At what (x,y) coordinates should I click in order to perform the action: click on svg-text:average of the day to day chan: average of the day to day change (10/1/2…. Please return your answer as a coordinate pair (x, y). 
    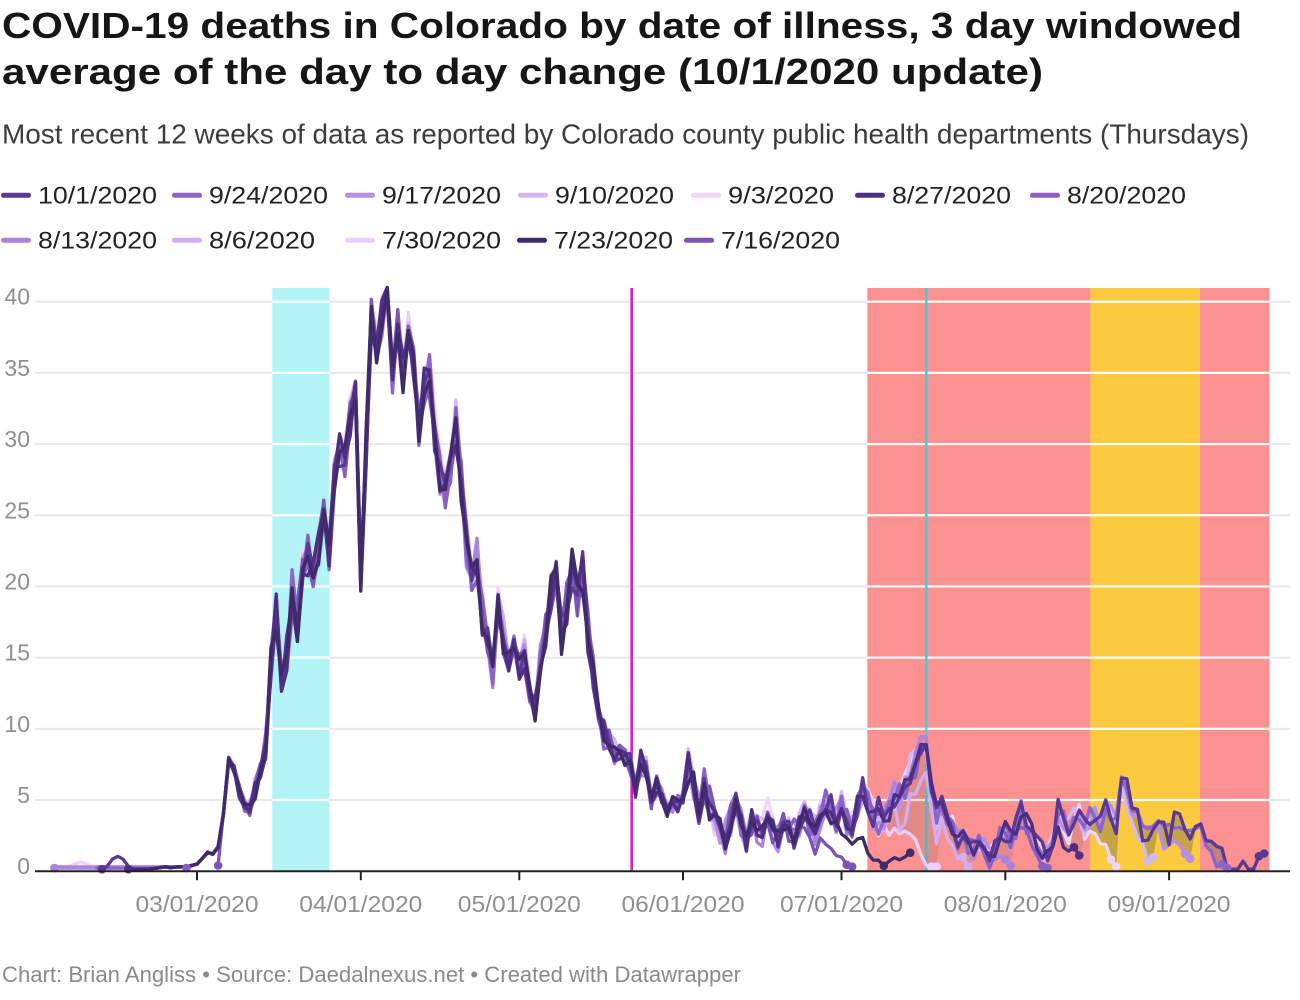
    Looking at the image, I should click on (522, 71).